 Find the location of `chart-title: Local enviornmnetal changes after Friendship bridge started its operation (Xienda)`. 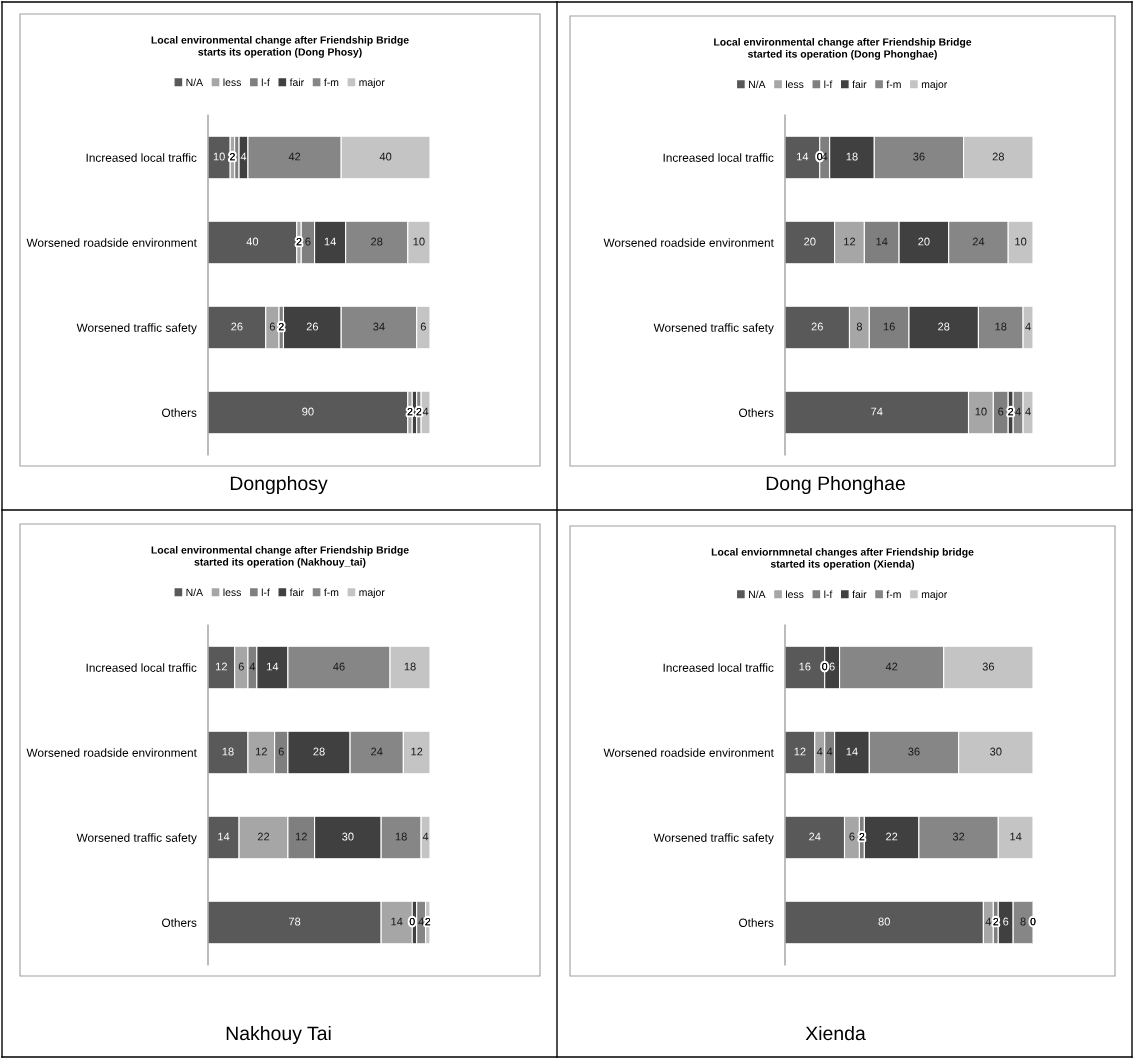

chart-title: Local enviornmnetal changes after Friendship bridge started its operation (Xienda) is located at coordinates (842, 559).